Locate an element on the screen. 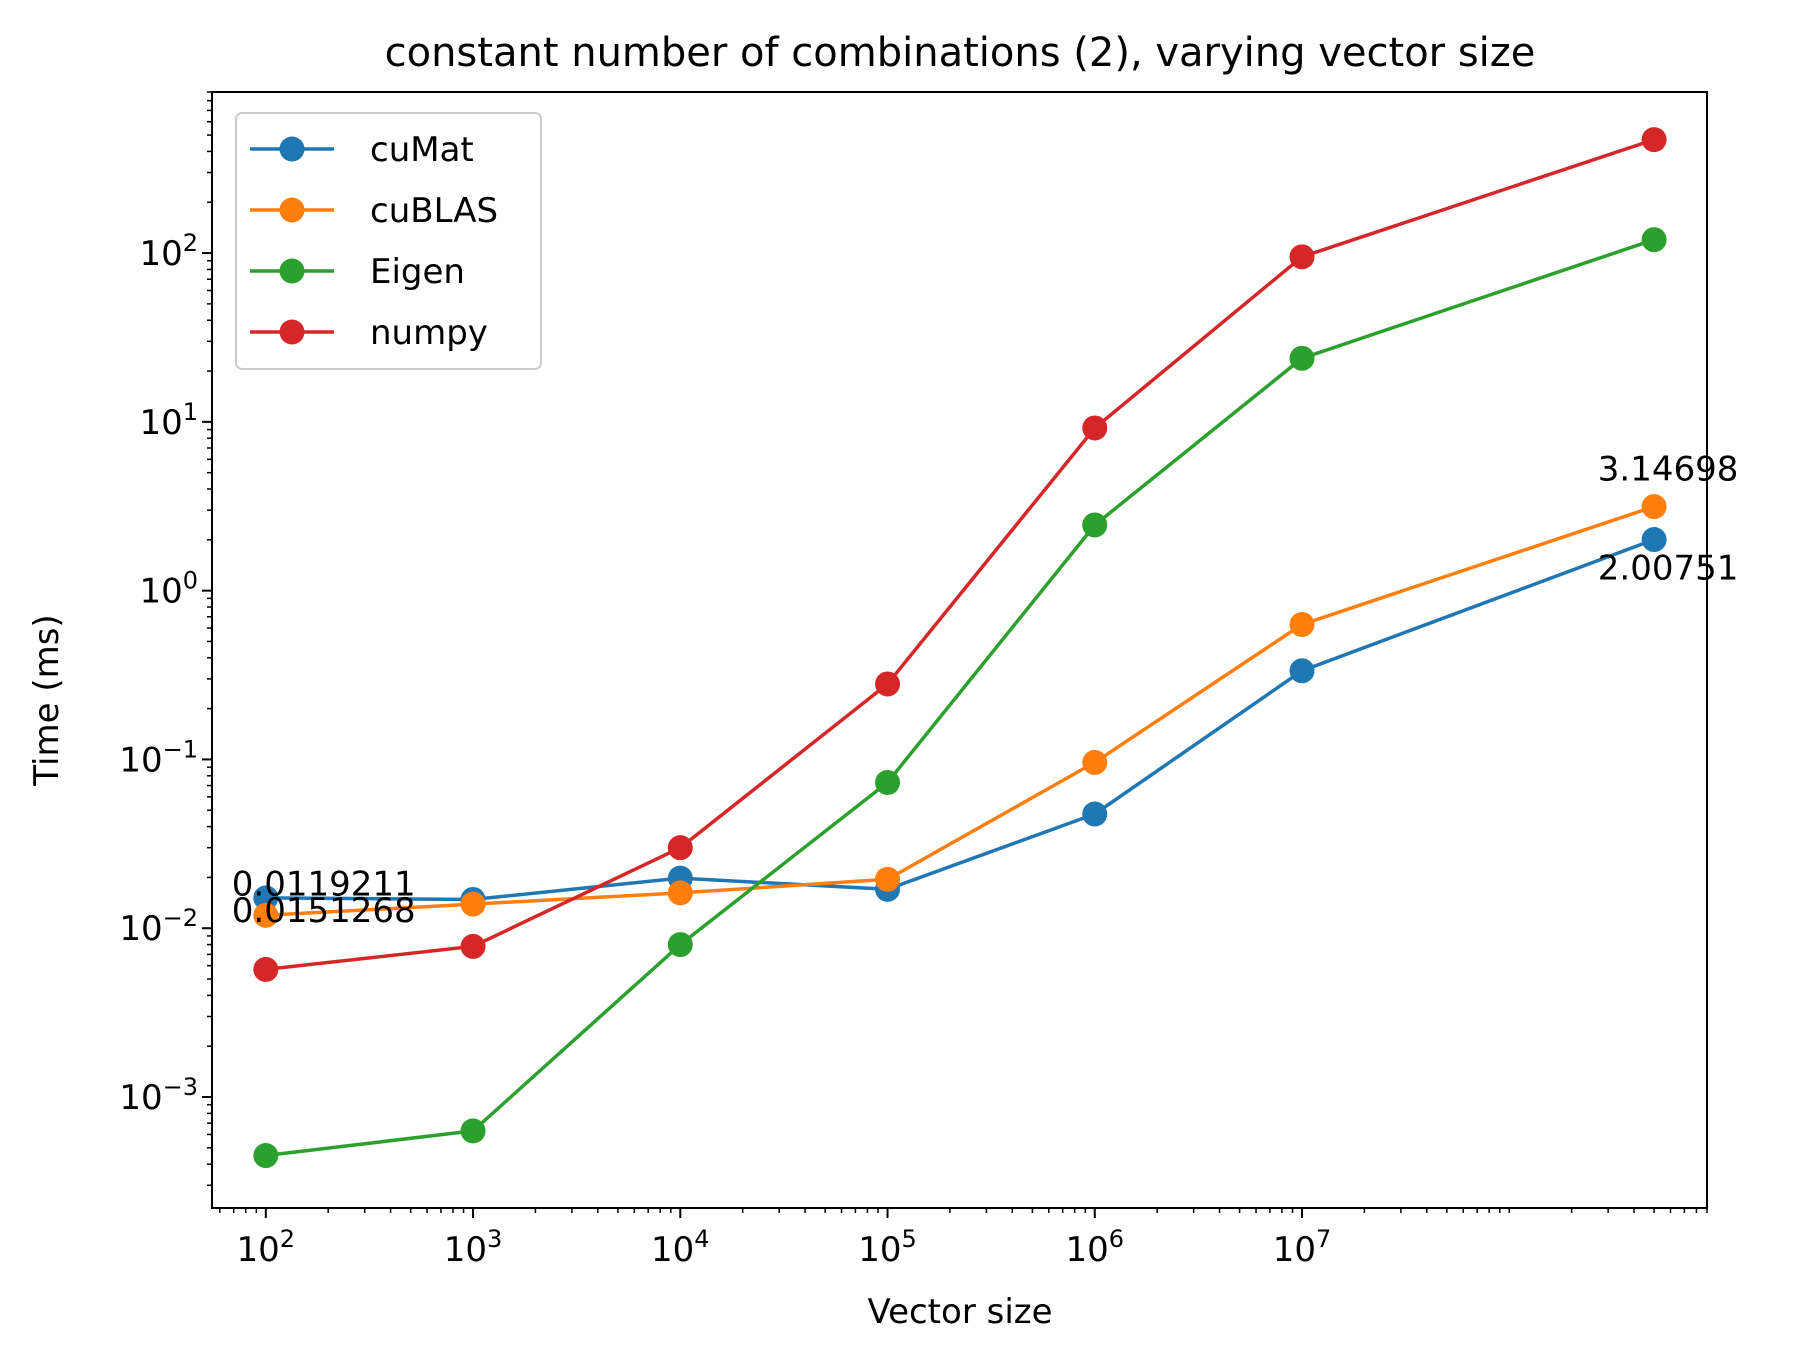 This screenshot has width=1793, height=1358. legend-marker-numpy is located at coordinates (292, 332).